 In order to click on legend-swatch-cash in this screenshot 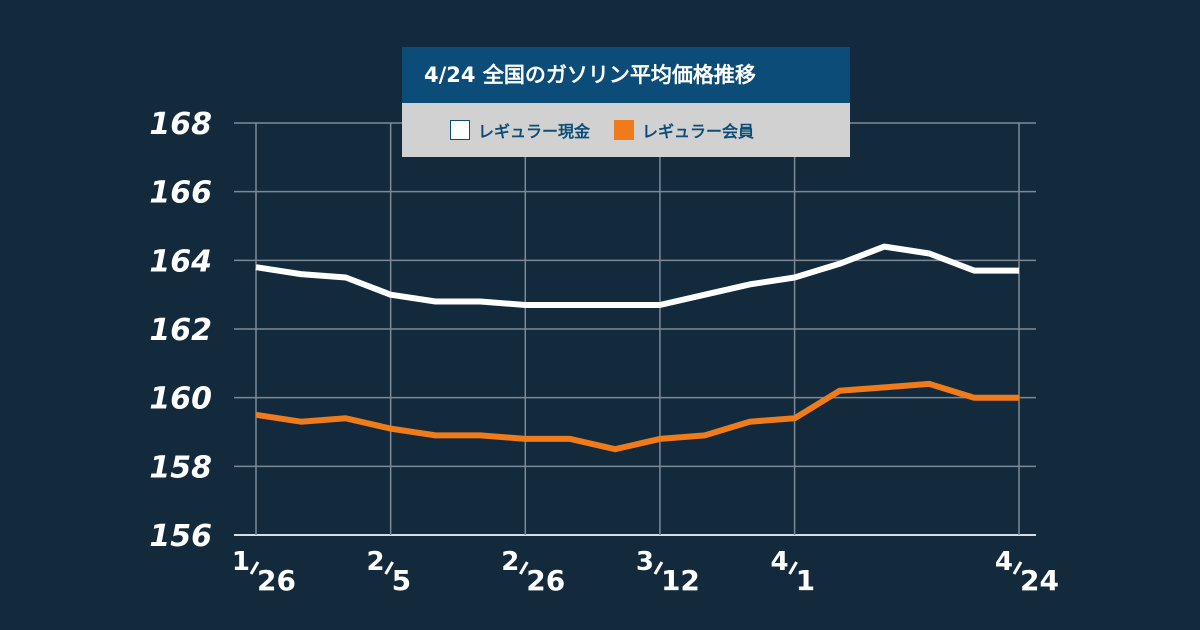, I will do `click(460, 130)`.